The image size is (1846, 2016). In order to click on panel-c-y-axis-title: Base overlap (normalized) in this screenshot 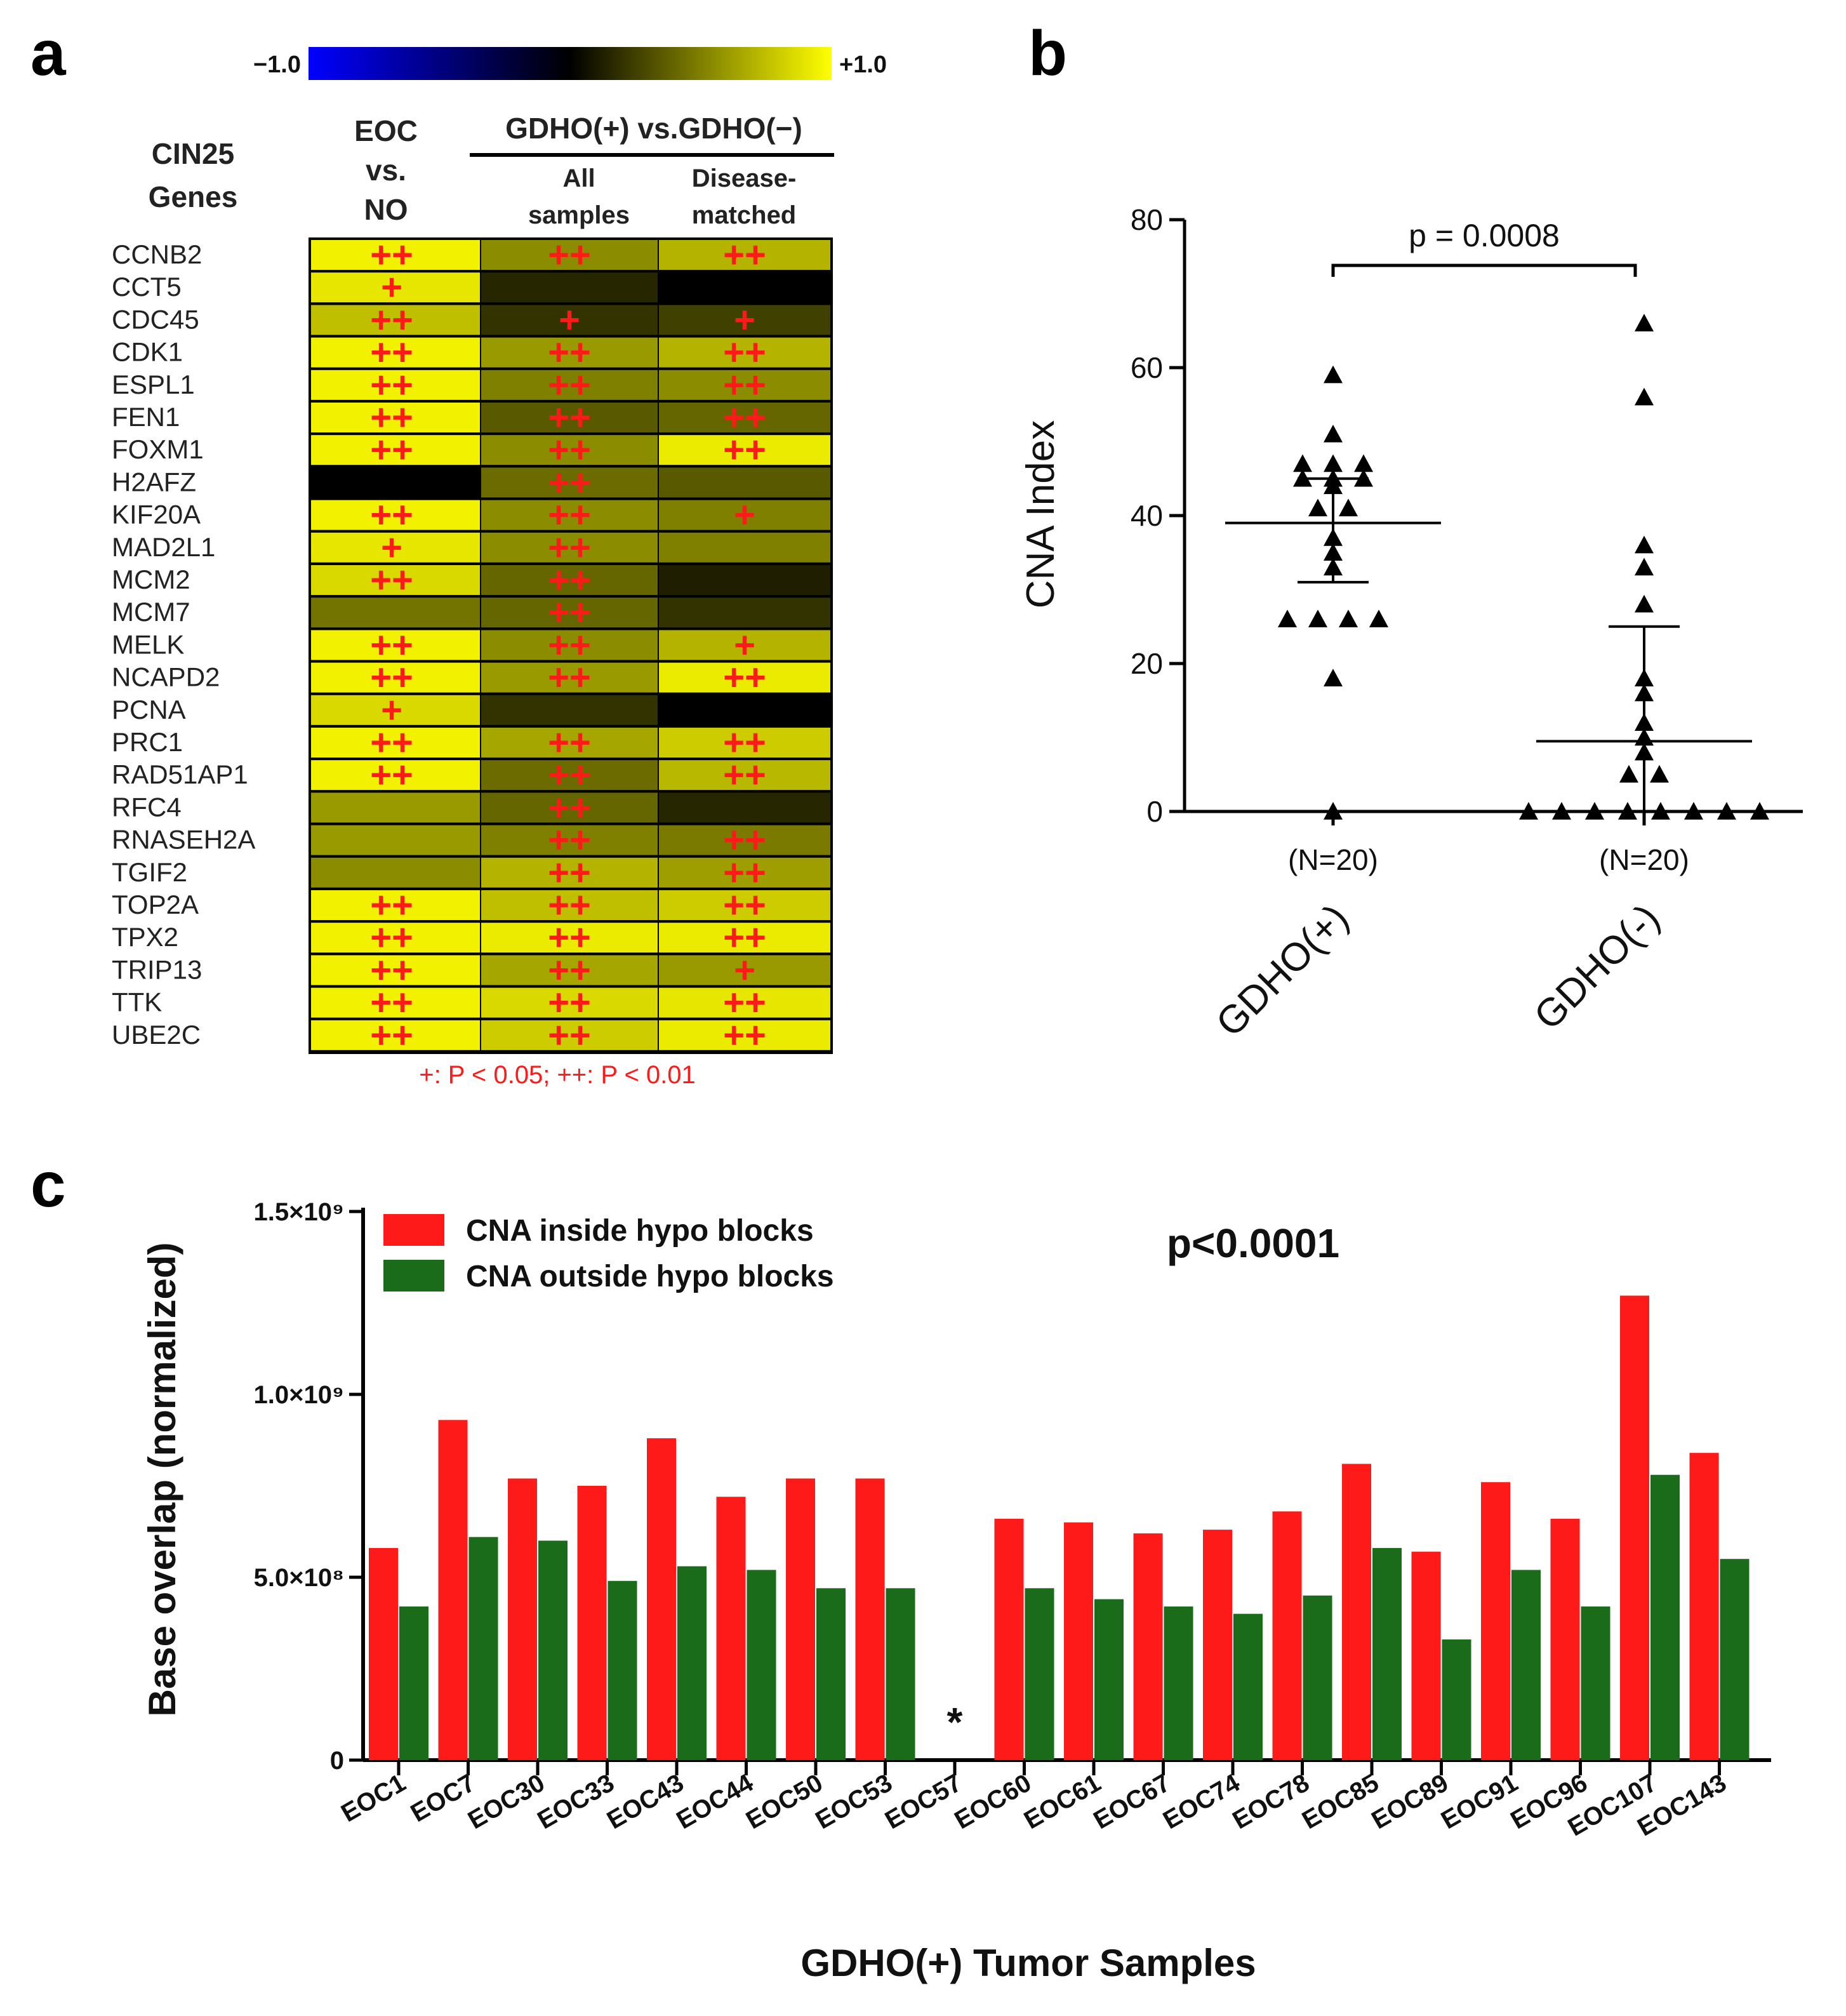, I will do `click(162, 1480)`.